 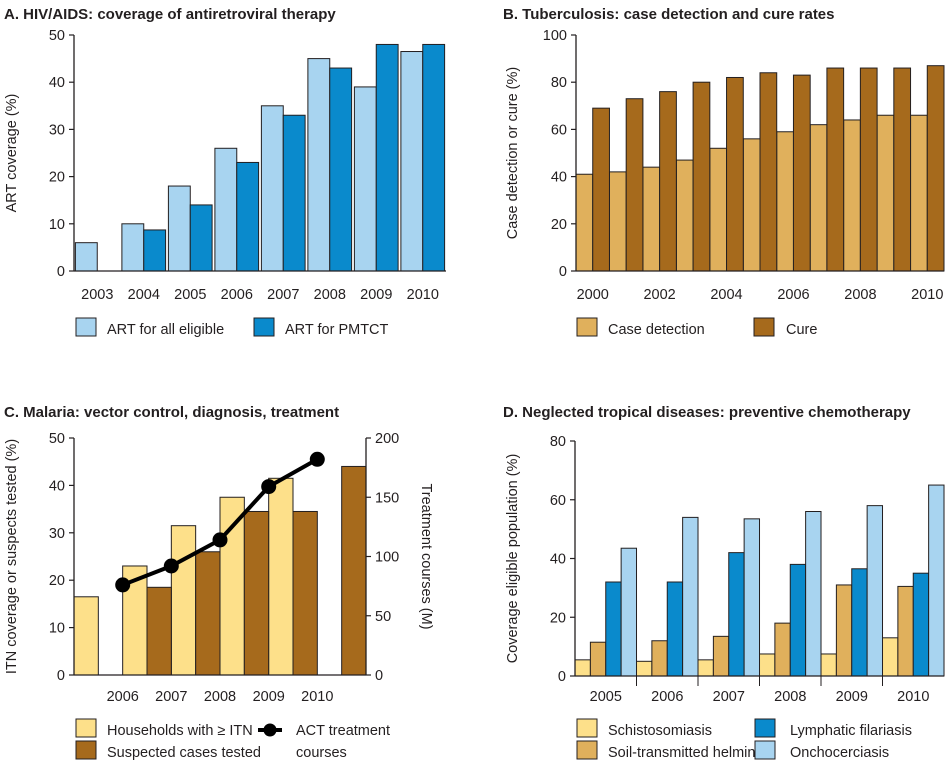 What do you see at coordinates (587, 750) in the screenshot?
I see `panel-d-legend-swatch` at bounding box center [587, 750].